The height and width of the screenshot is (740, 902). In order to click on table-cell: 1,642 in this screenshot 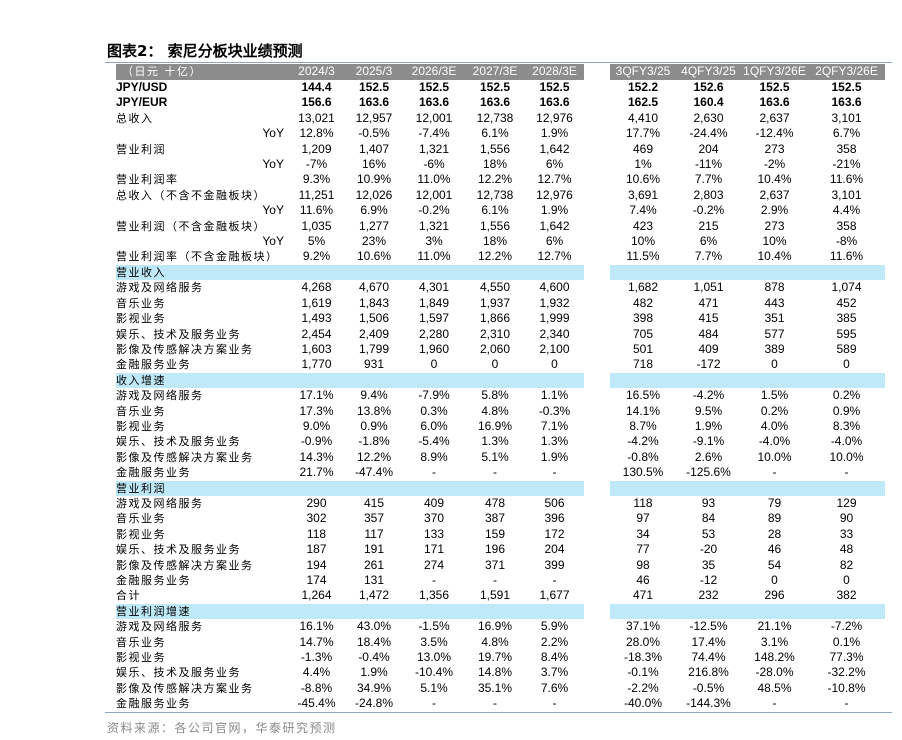, I will do `click(554, 148)`.